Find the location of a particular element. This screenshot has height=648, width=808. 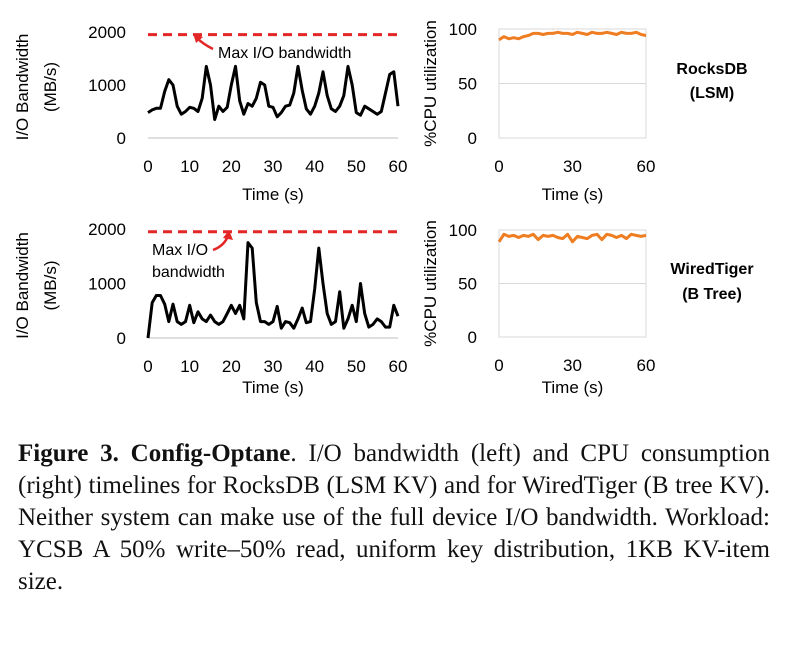

rocksdb-type-label: (LSM) is located at coordinates (712, 93).